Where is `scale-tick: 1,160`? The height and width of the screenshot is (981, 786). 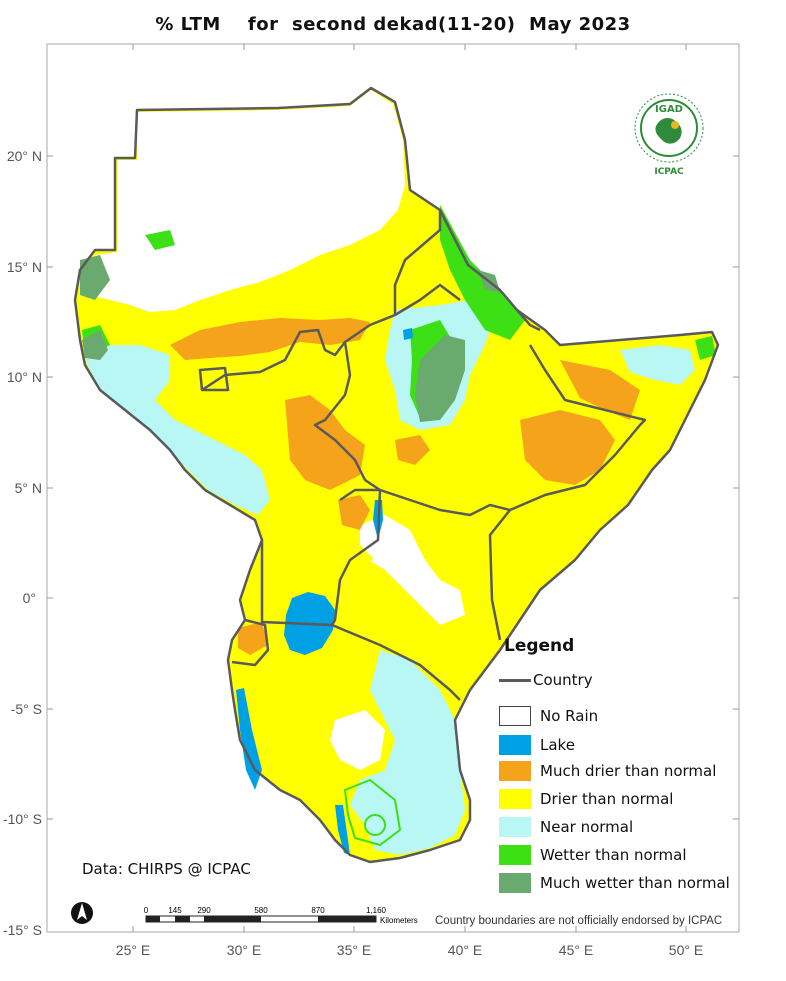
scale-tick: 1,160 is located at coordinates (376, 910).